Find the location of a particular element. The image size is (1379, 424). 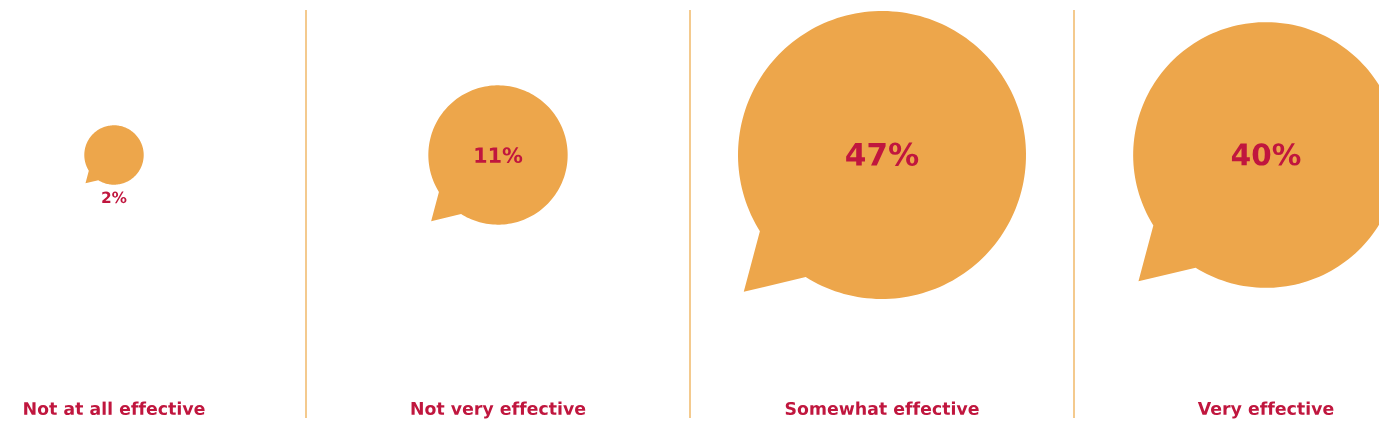

data-label: 11% is located at coordinates (499, 155).